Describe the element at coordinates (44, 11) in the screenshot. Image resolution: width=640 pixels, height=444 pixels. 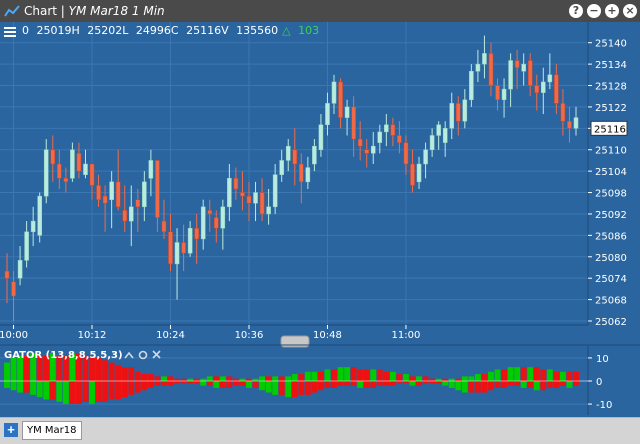
I see `window-title-label: Chart |` at that location.